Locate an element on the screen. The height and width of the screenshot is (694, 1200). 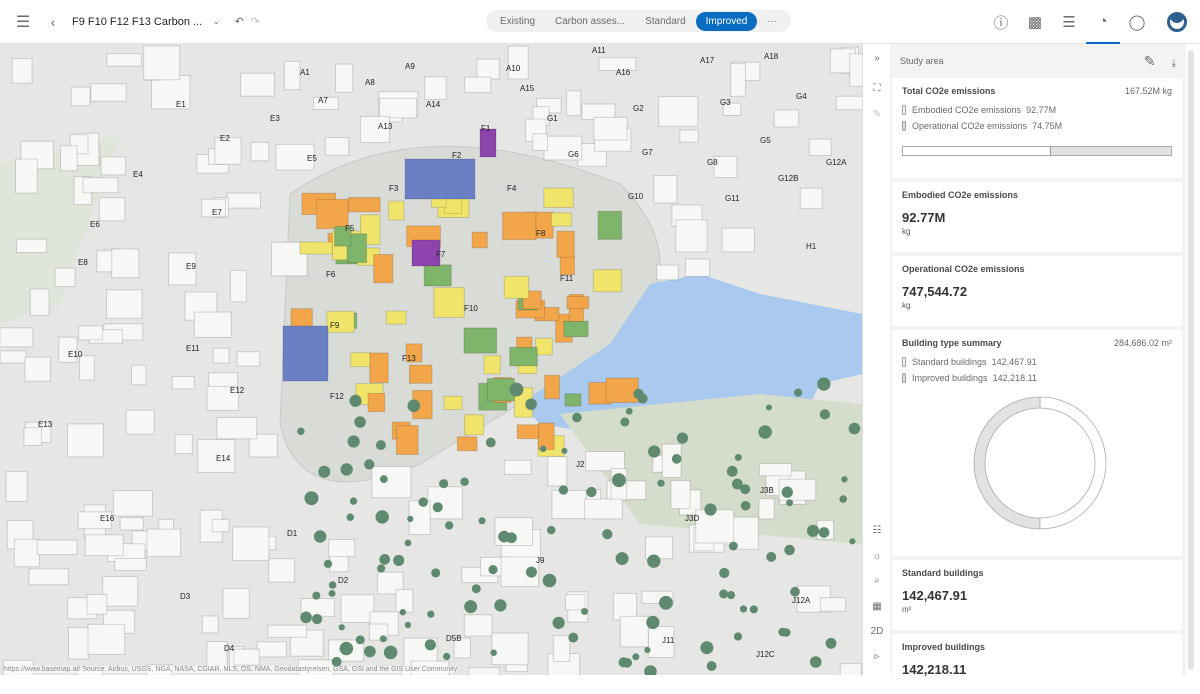
edit-icon: ✎ is located at coordinates (1149, 60).